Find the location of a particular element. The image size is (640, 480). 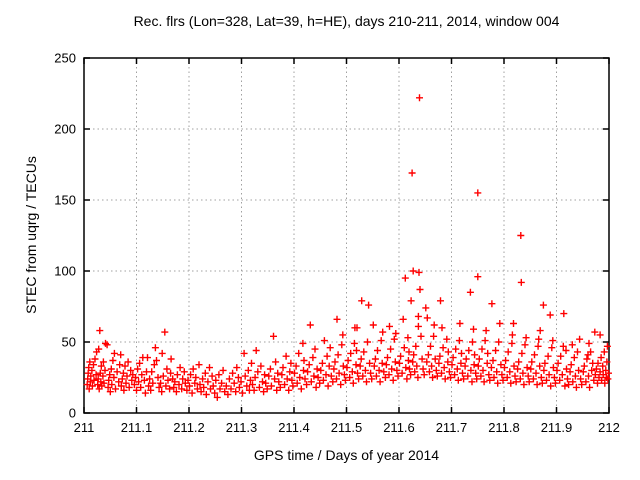

svg-text: 211.1 is located at coordinates (137, 427).